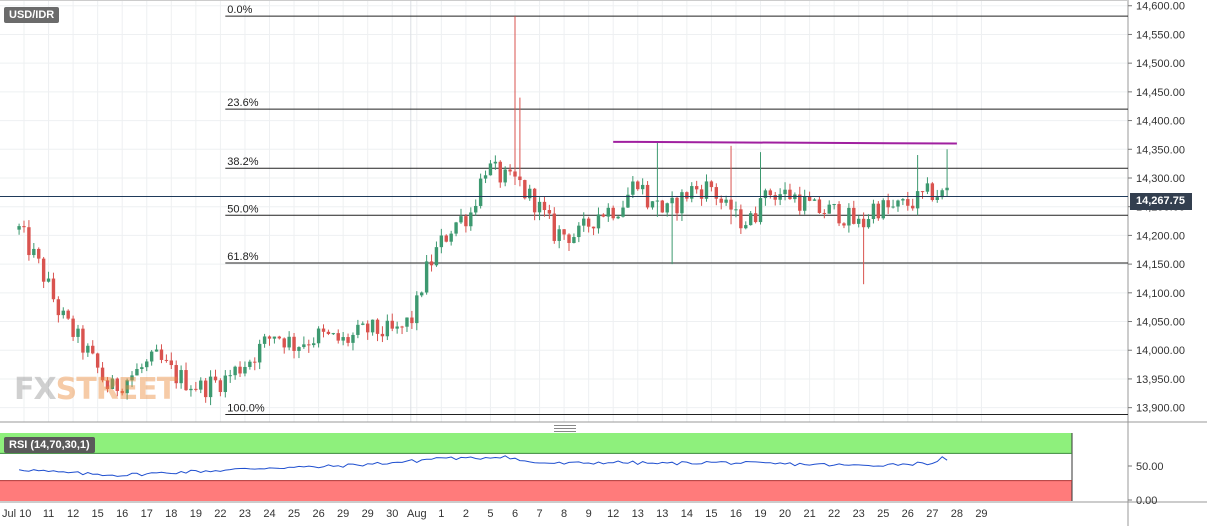 This screenshot has height=526, width=1207. Describe the element at coordinates (1160, 150) in the screenshot. I see `y-axis-tick-label: 14,350.00` at that location.